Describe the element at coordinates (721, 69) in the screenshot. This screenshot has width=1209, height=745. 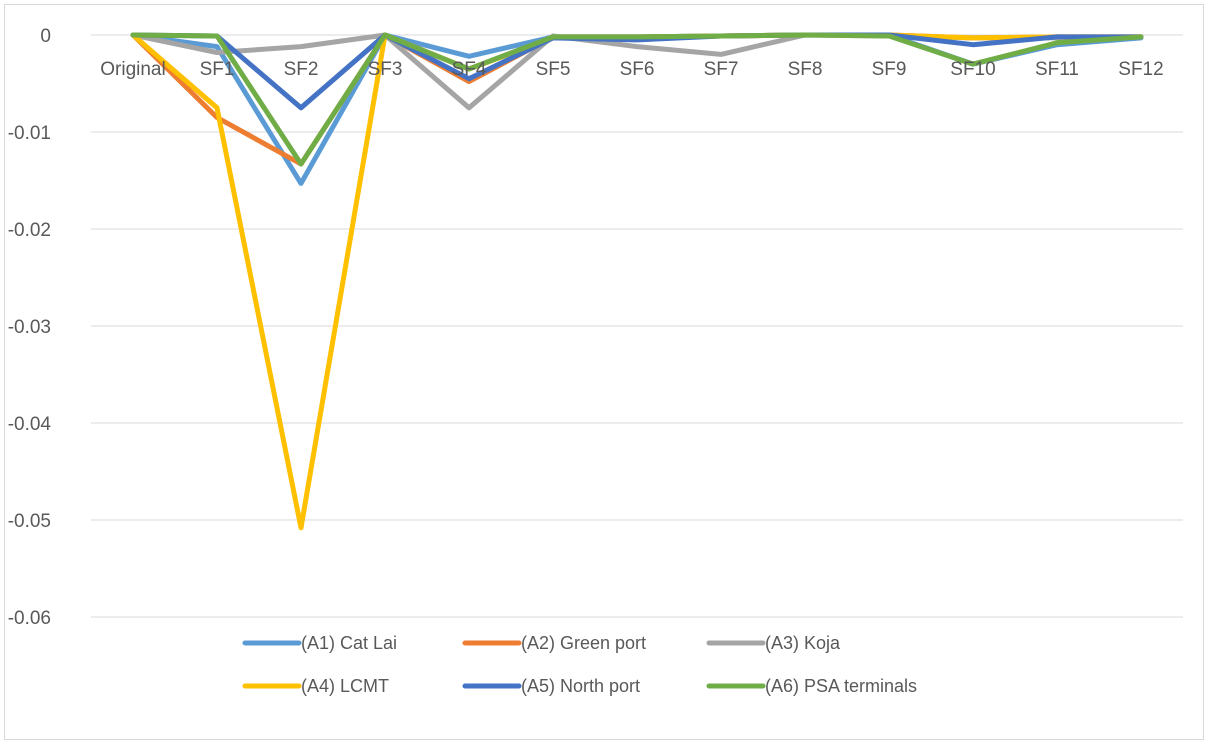
I see `x-tick-label: SF7` at that location.